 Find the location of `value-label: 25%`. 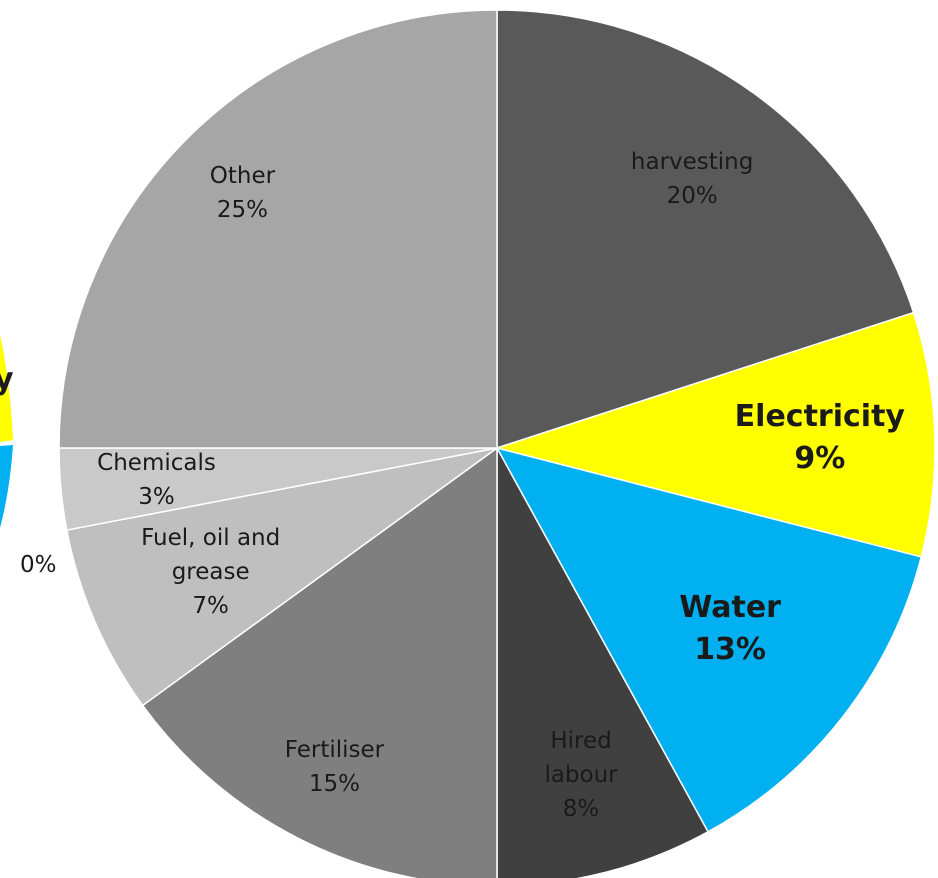

value-label: 25% is located at coordinates (242, 210).